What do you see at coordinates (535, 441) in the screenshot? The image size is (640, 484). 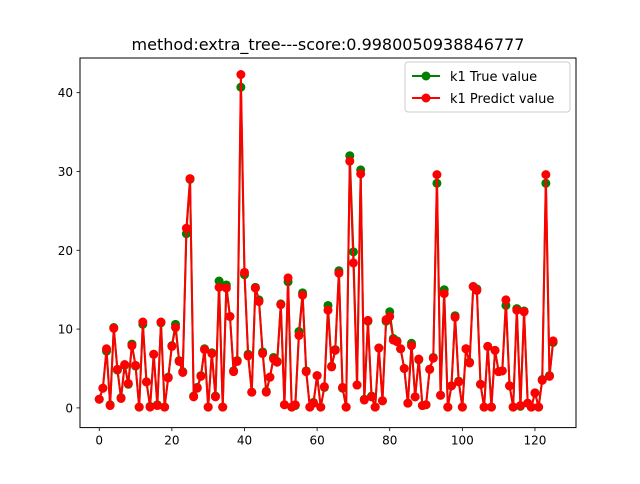 I see `x-tick-label: 120` at bounding box center [535, 441].